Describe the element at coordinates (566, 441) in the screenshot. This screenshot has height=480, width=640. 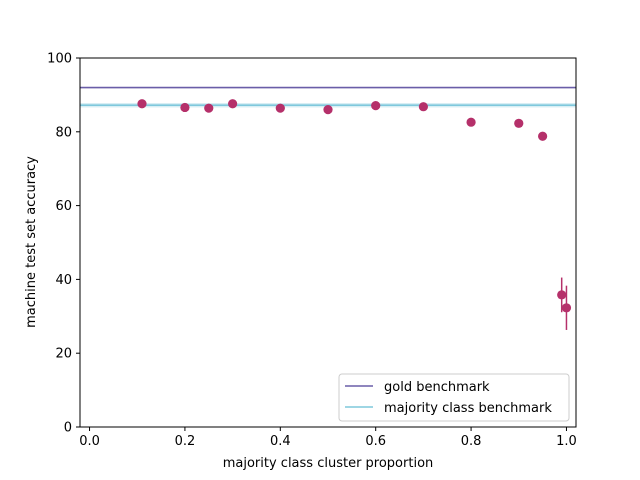
I see `x-tick-label: 1.0` at that location.